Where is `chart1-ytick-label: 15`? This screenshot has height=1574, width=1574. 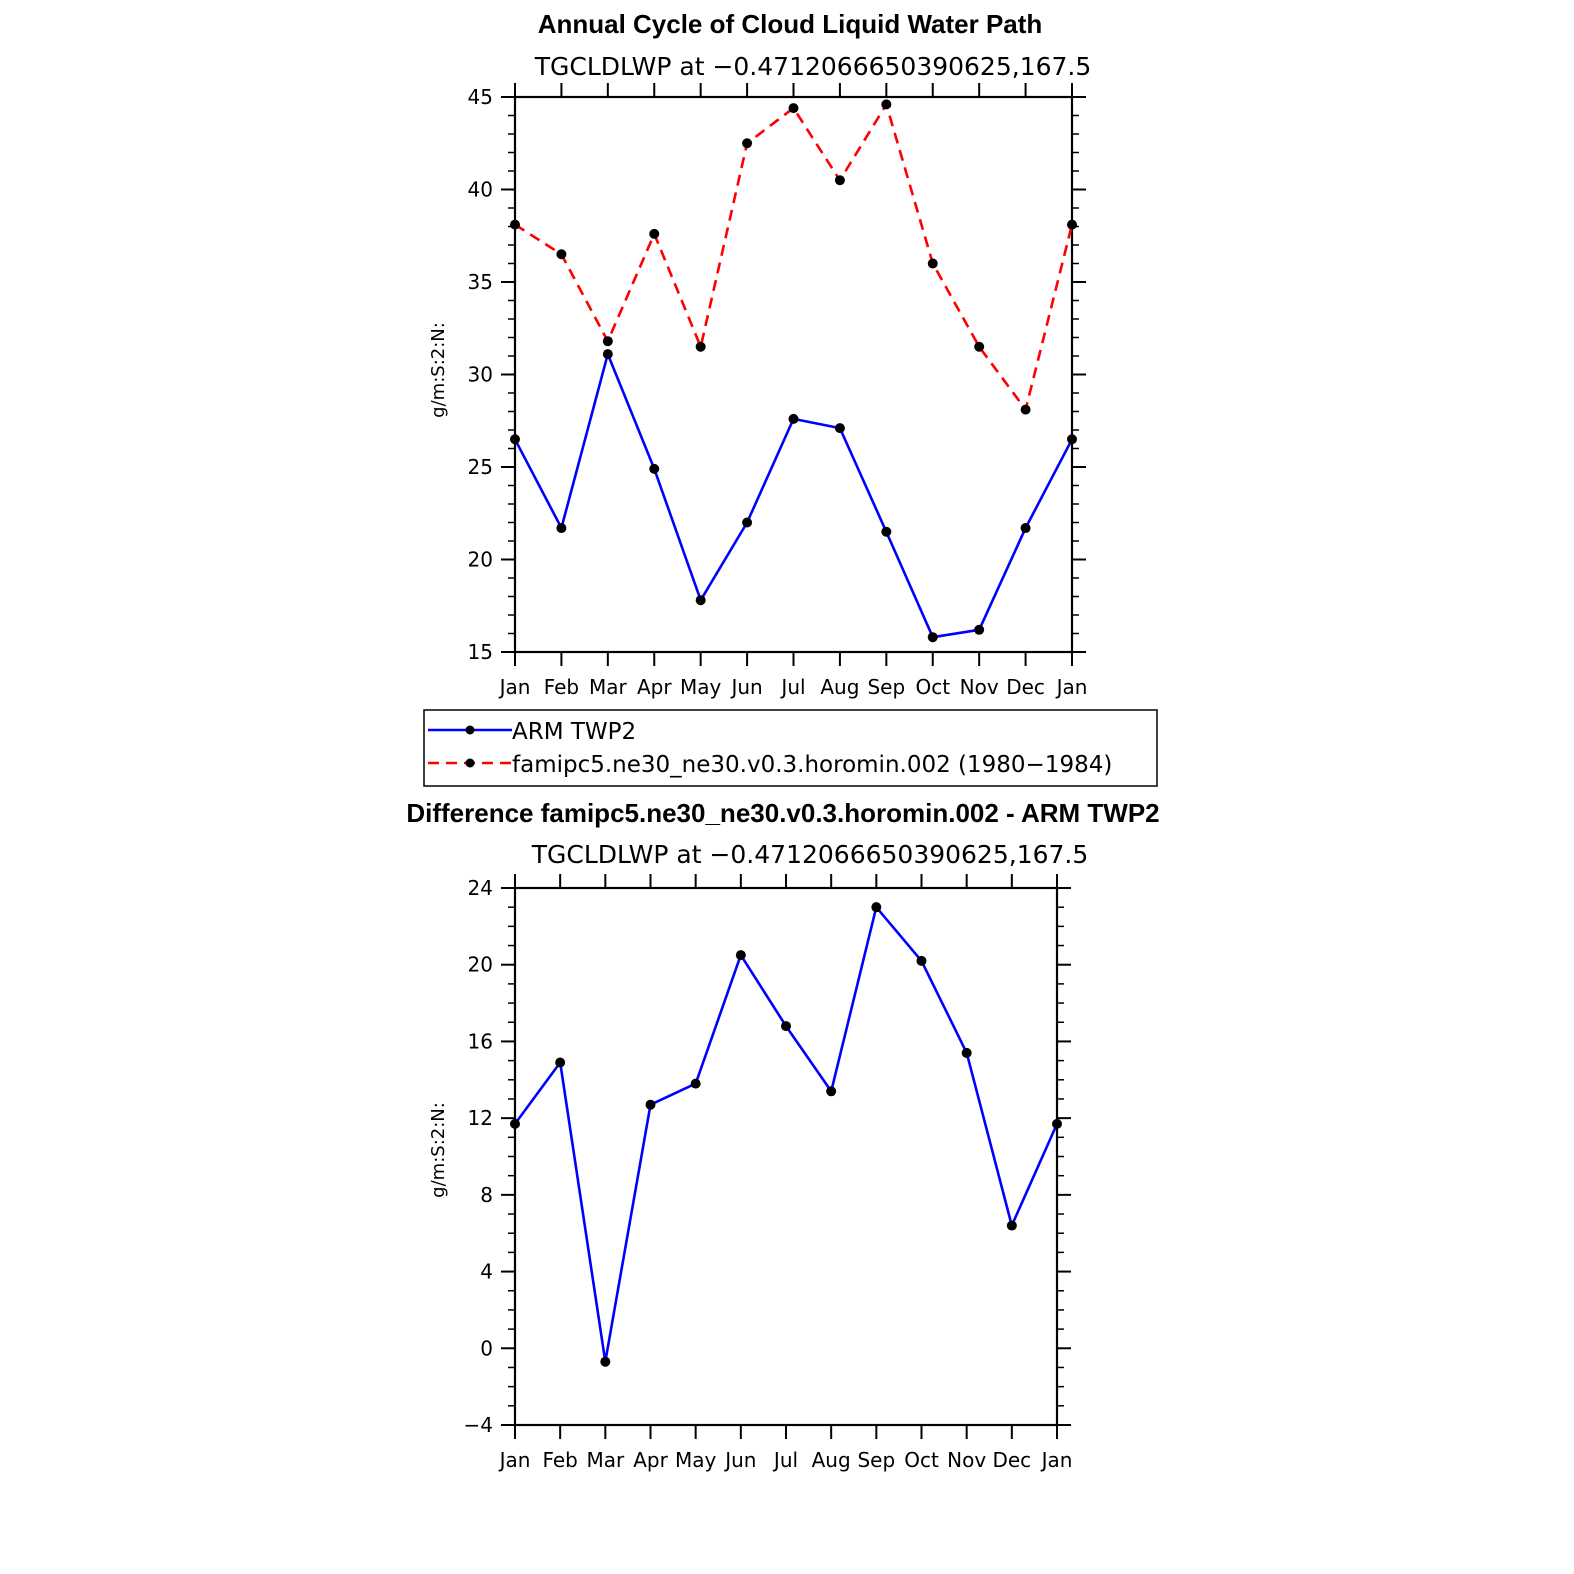 chart1-ytick-label: 15 is located at coordinates (480, 652).